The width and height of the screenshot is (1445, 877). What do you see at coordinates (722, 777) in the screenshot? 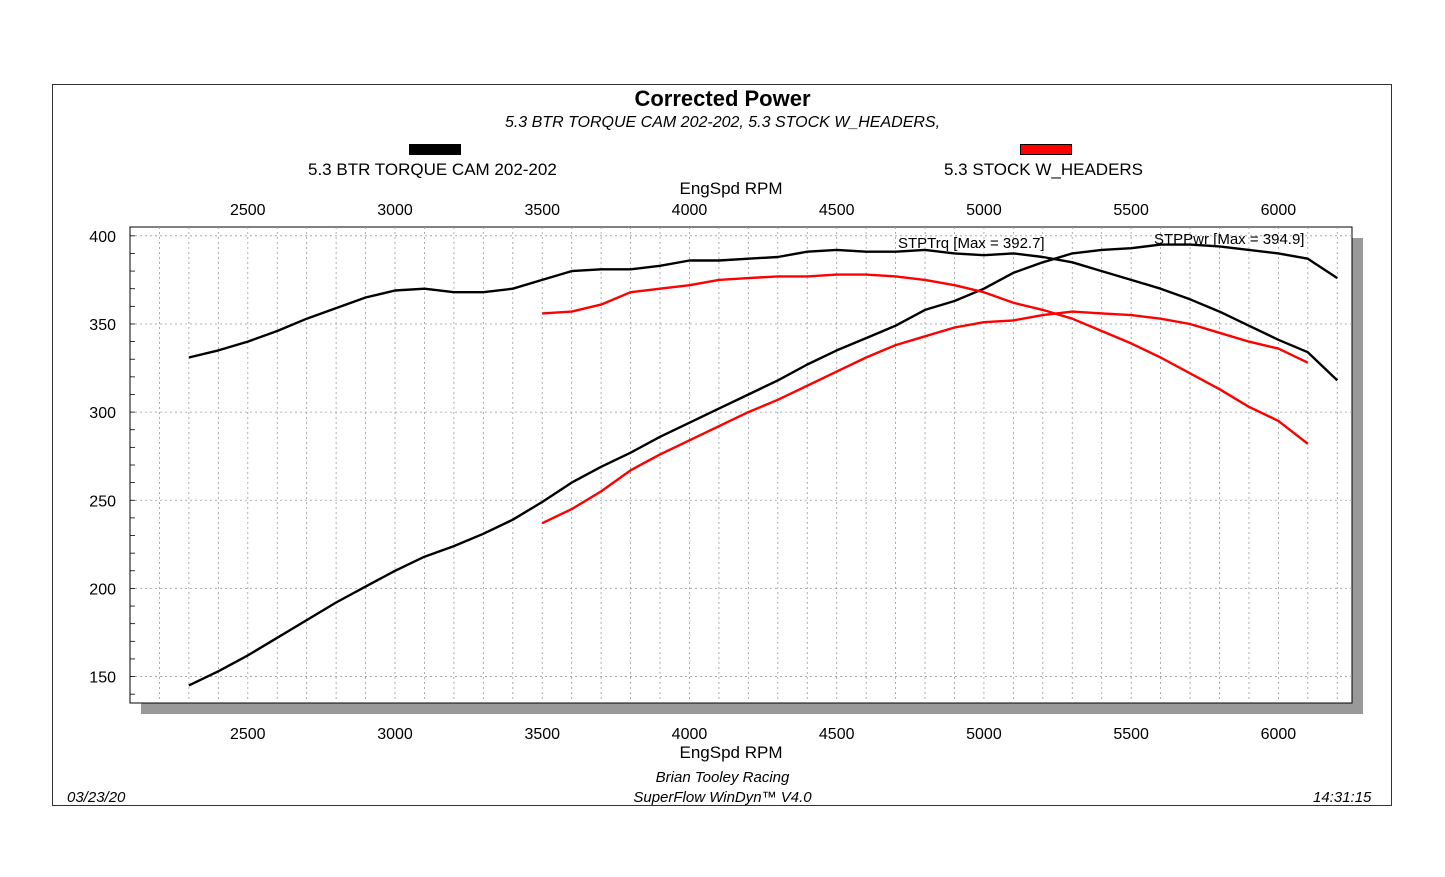
I see `footer-company: Brian Tooley Racing` at bounding box center [722, 777].